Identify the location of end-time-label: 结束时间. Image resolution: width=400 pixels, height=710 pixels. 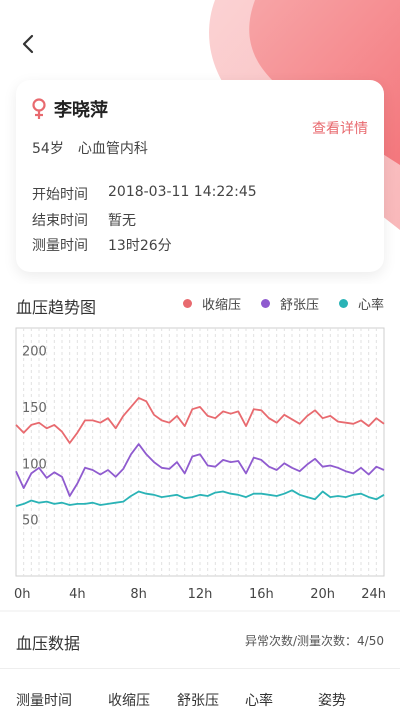
(60, 221).